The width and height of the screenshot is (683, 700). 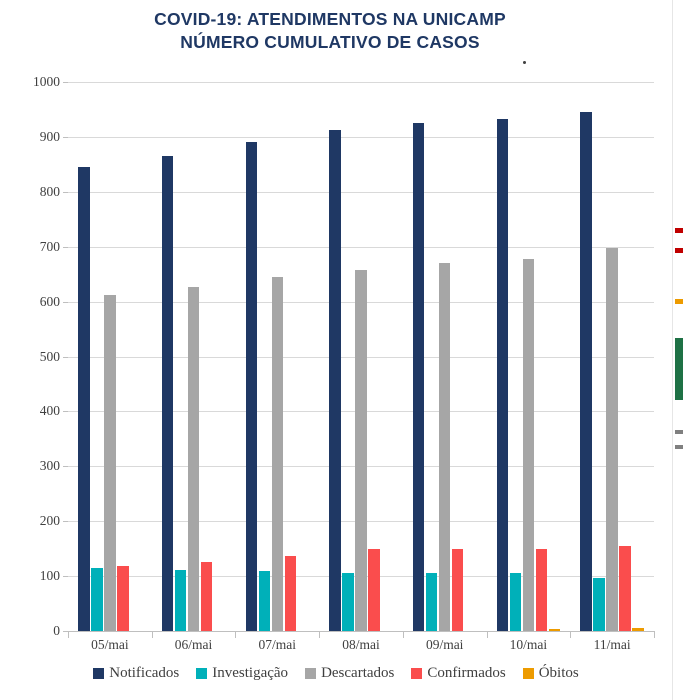 I want to click on bar-descartados-10mai, so click(x=528, y=444).